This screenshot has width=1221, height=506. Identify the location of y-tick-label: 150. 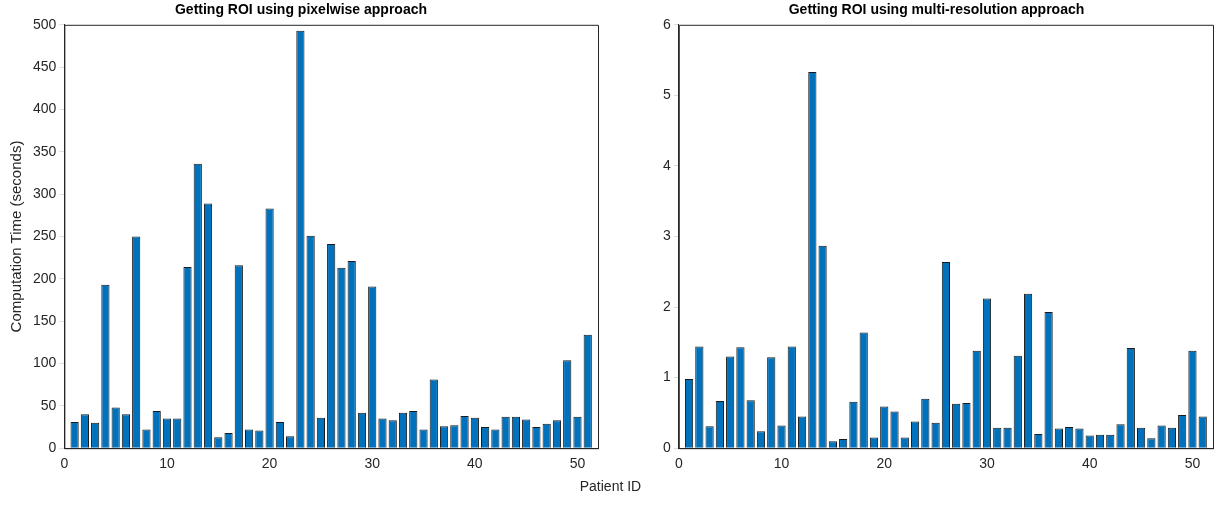
(45, 320).